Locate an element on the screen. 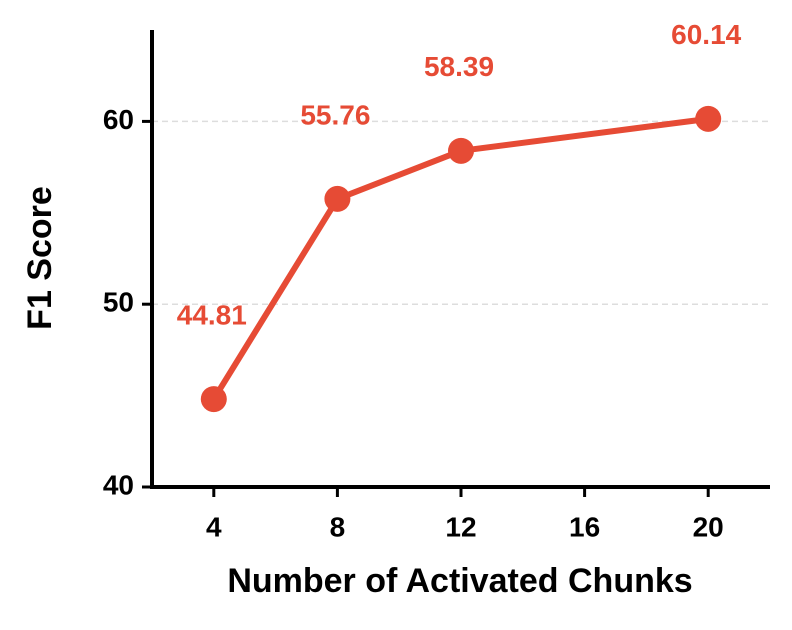 This screenshot has width=792, height=630. data-label: 60.14 is located at coordinates (706, 34).